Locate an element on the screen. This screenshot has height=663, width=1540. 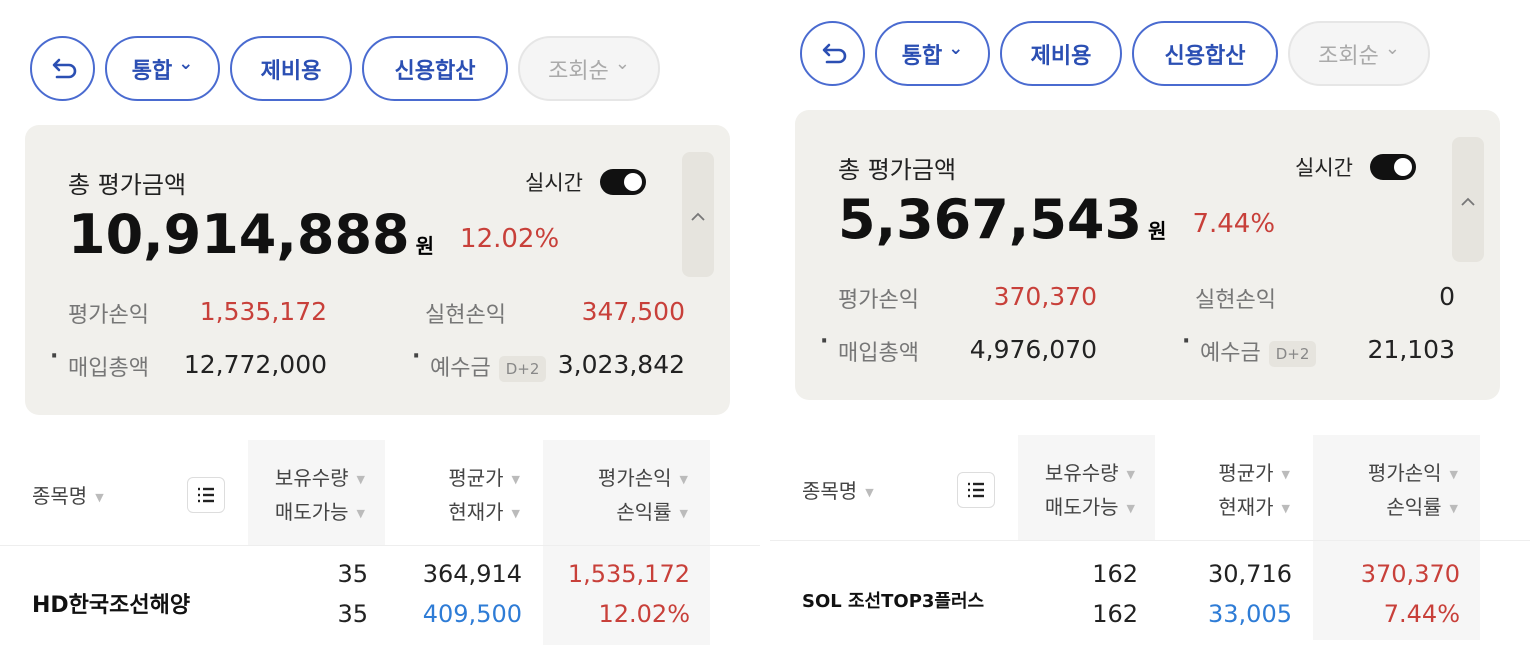
total-rate: 12.02% is located at coordinates (510, 239).